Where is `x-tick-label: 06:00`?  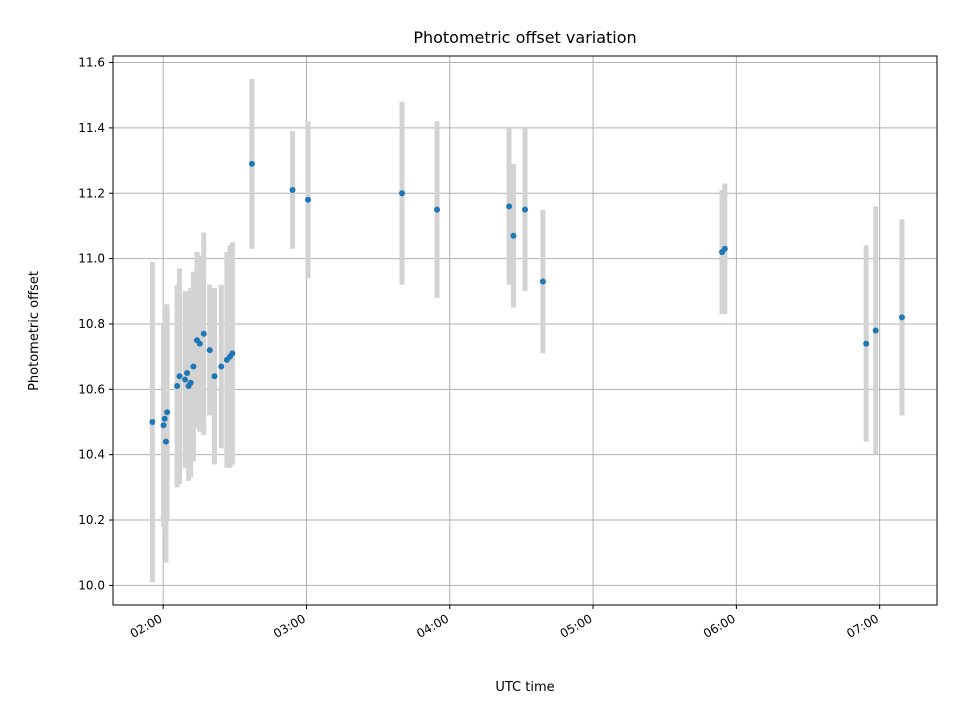 x-tick-label: 06:00 is located at coordinates (719, 625).